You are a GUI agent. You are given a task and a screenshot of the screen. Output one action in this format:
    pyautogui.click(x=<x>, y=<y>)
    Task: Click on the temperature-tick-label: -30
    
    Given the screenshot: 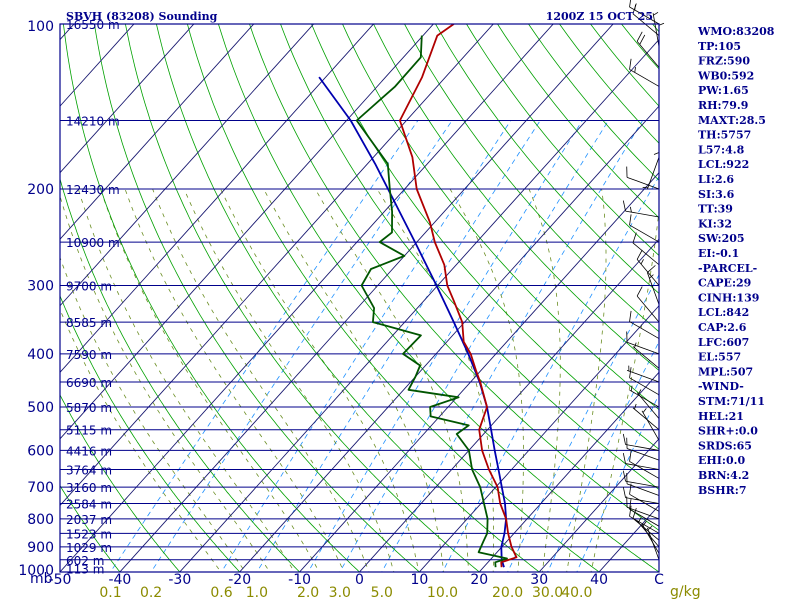 What is the action you would take?
    pyautogui.click(x=179, y=580)
    